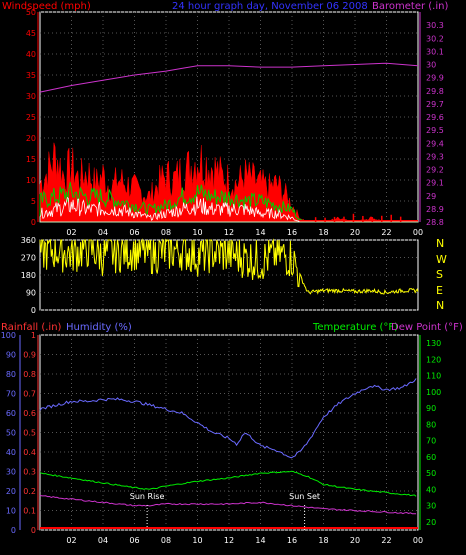 The width and height of the screenshot is (466, 555). What do you see at coordinates (433, 392) in the screenshot?
I see `temp-y-tick-label: 100` at bounding box center [433, 392].